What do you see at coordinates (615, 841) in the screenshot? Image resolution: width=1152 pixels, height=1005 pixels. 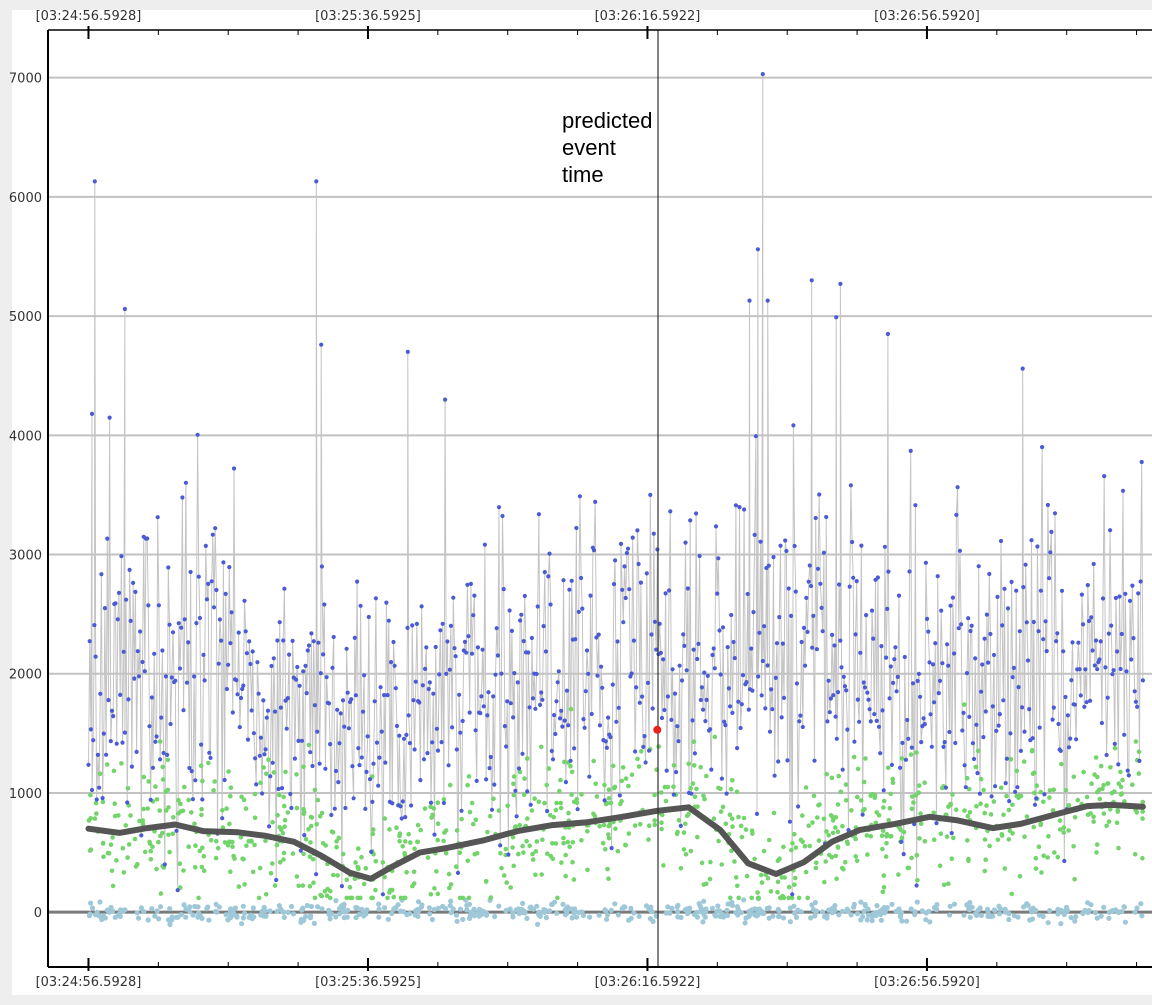 I see `smoothed-trend-line` at bounding box center [615, 841].